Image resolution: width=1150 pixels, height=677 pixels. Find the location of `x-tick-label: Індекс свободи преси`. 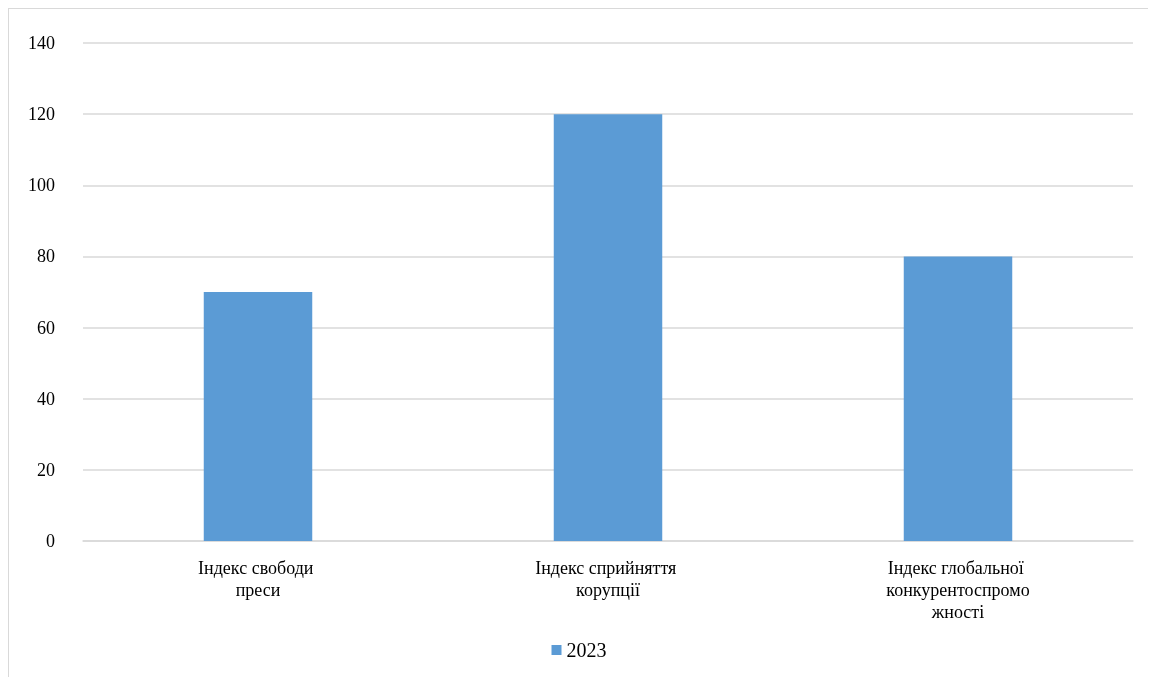

x-tick-label: Індекс свободи преси is located at coordinates (258, 579).